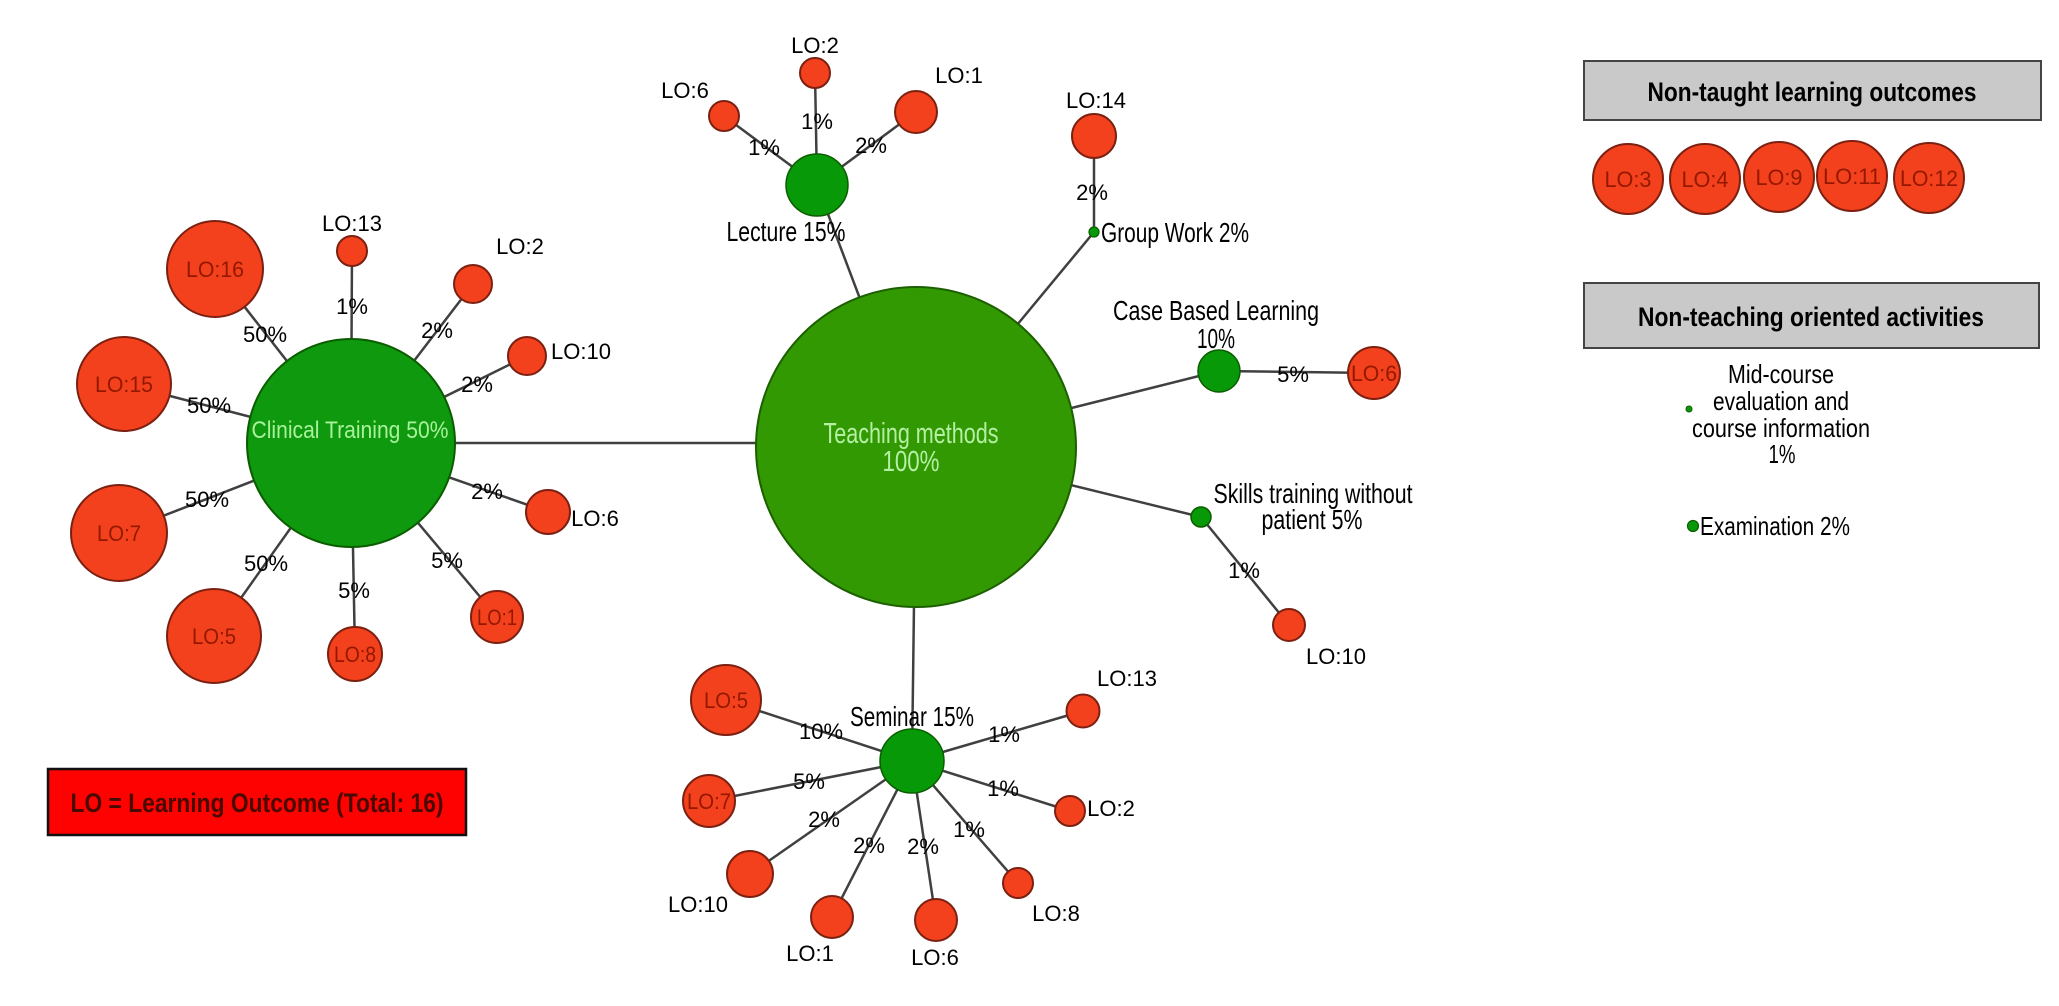 This screenshot has height=1006, width=2059. Describe the element at coordinates (215, 269) in the screenshot. I see `svg-text: LO:16` at that location.